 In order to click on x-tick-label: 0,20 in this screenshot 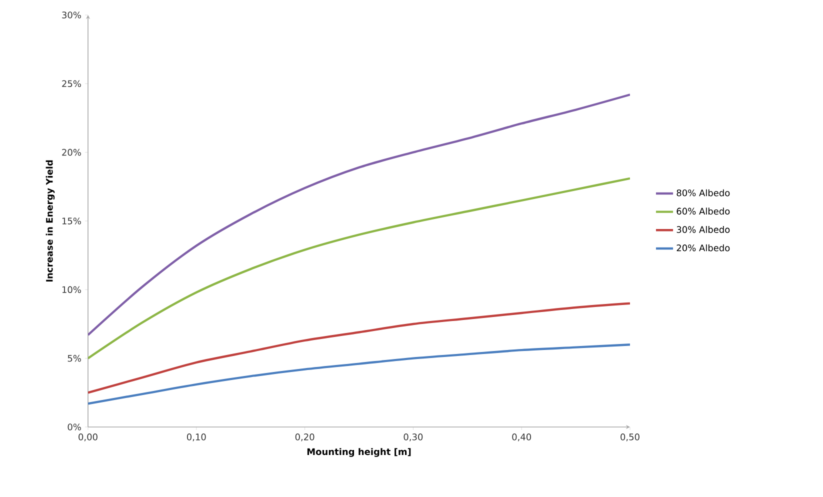, I will do `click(304, 438)`.